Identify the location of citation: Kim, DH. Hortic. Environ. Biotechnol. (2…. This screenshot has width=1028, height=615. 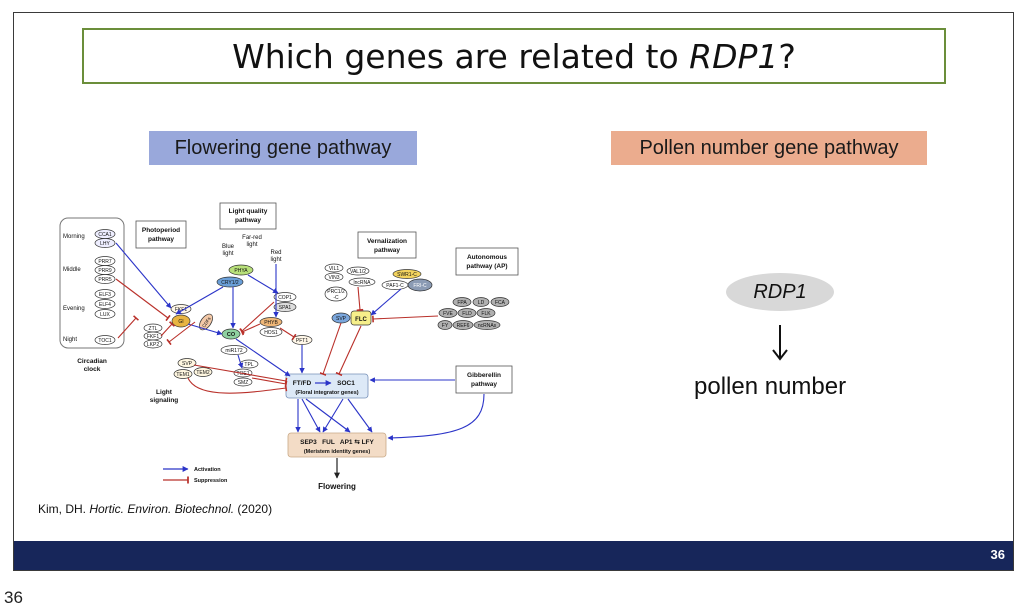
(155, 509).